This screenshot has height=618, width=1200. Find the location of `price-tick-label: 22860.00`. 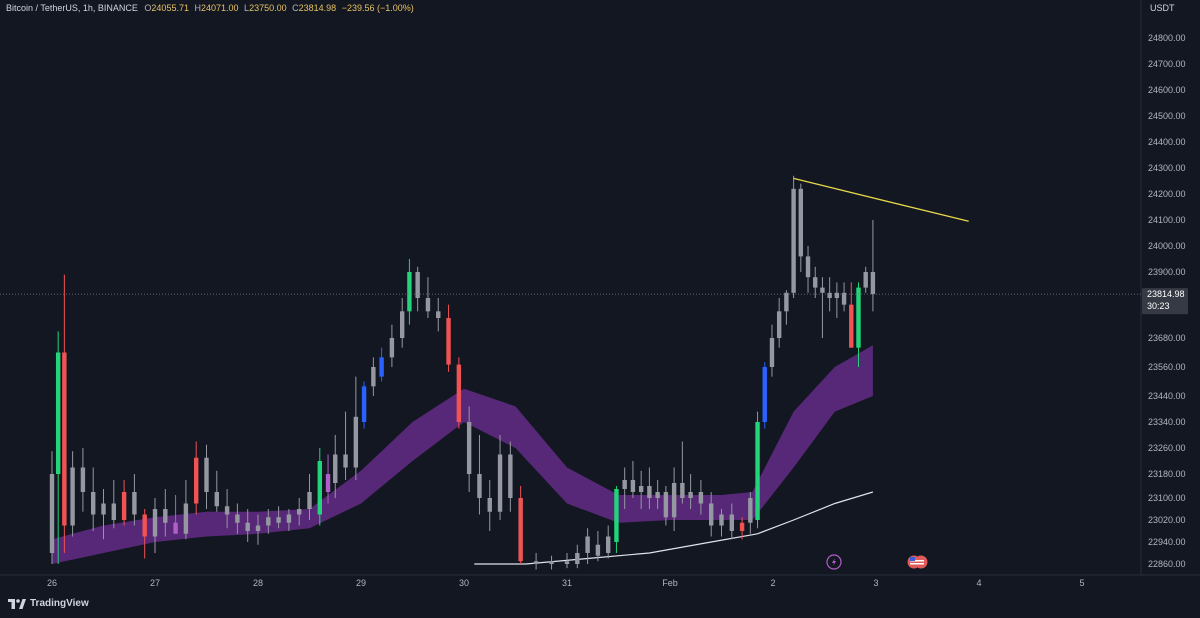

price-tick-label: 22860.00 is located at coordinates (1167, 564).